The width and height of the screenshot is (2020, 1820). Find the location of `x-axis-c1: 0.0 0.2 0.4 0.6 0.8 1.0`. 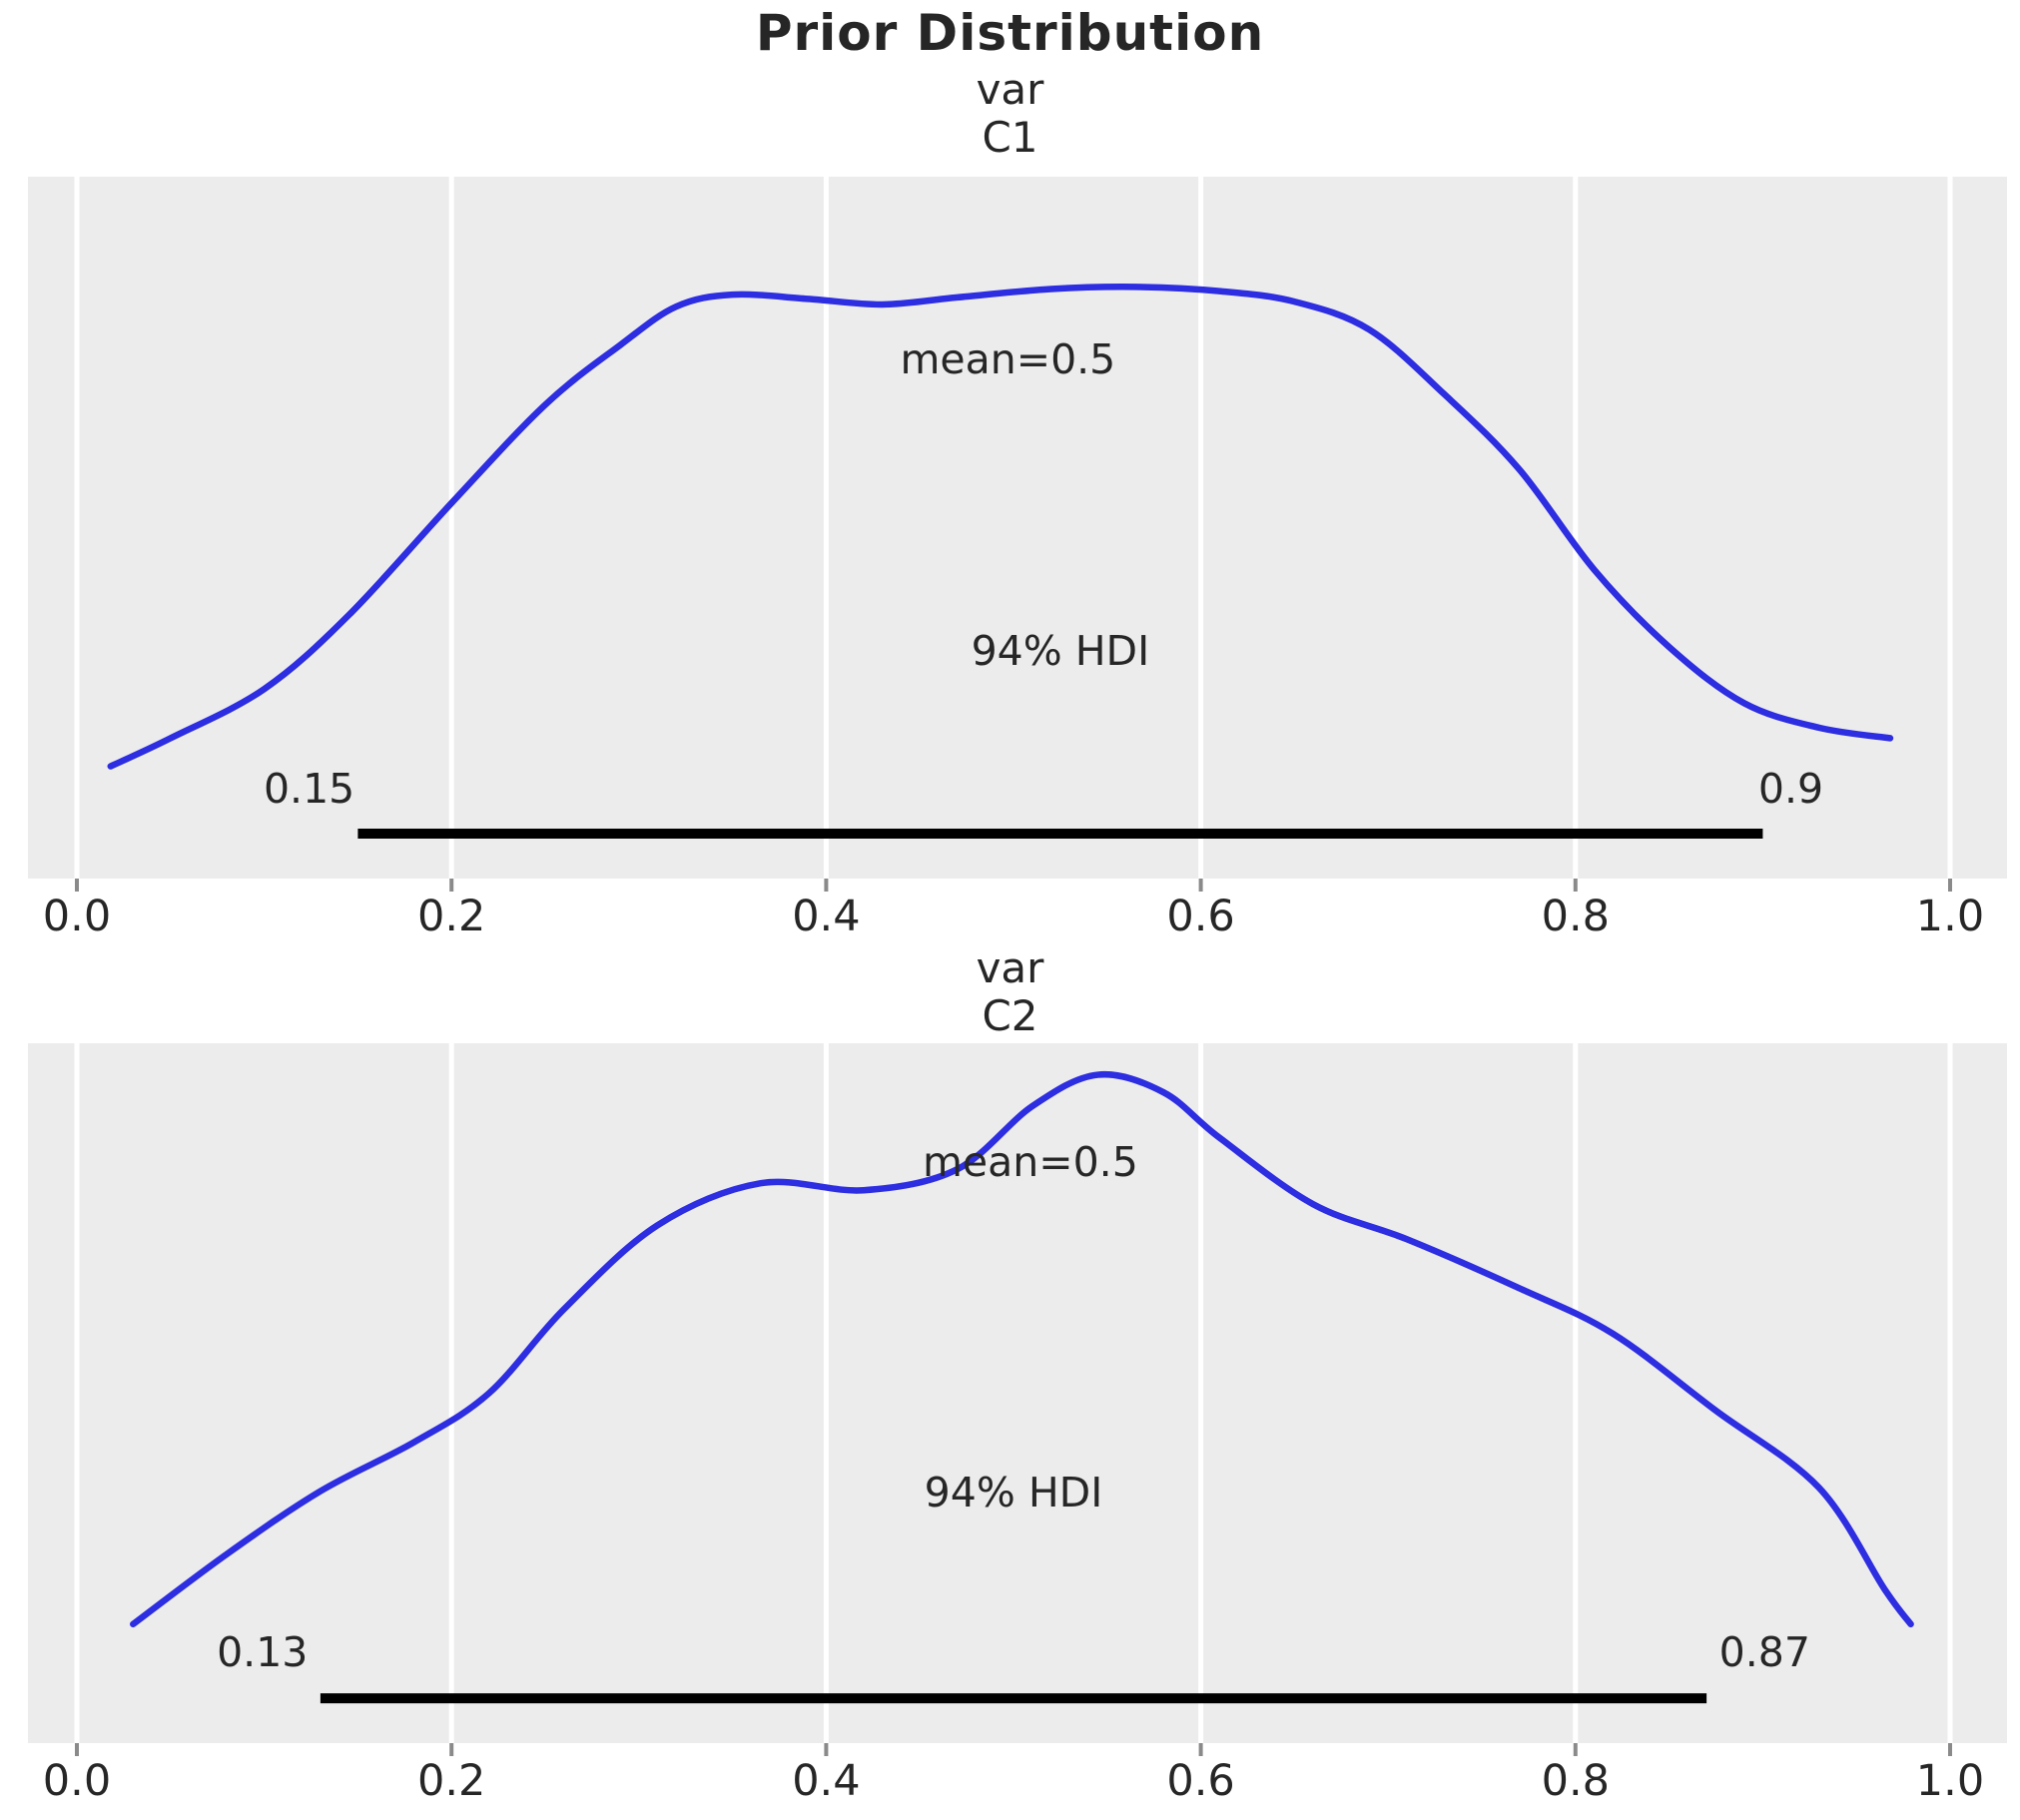

x-axis-c1: 0.0 0.2 0.4 0.6 0.8 1.0 is located at coordinates (1010, 917).